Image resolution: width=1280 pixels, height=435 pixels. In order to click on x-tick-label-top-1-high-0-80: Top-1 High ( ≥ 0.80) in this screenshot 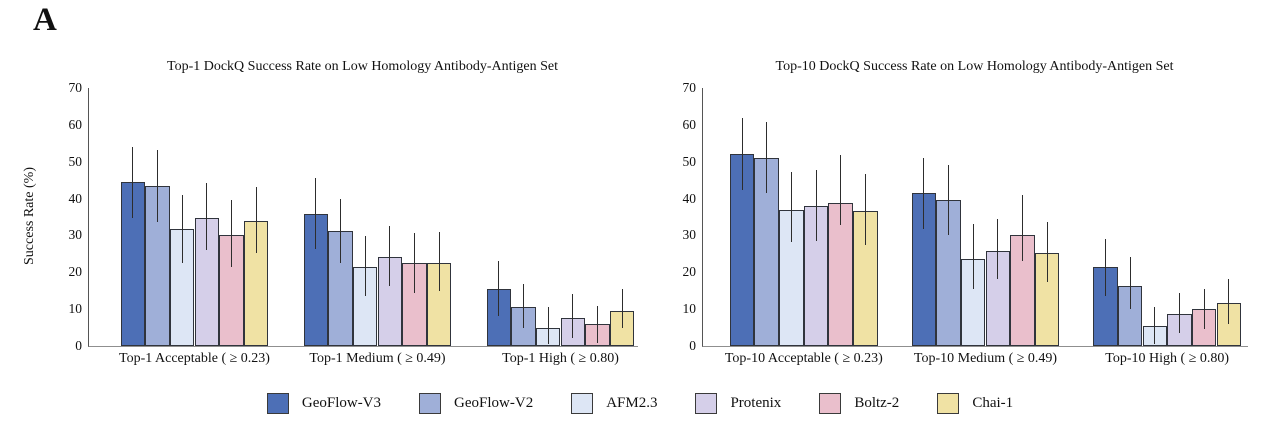, I will do `click(560, 358)`.